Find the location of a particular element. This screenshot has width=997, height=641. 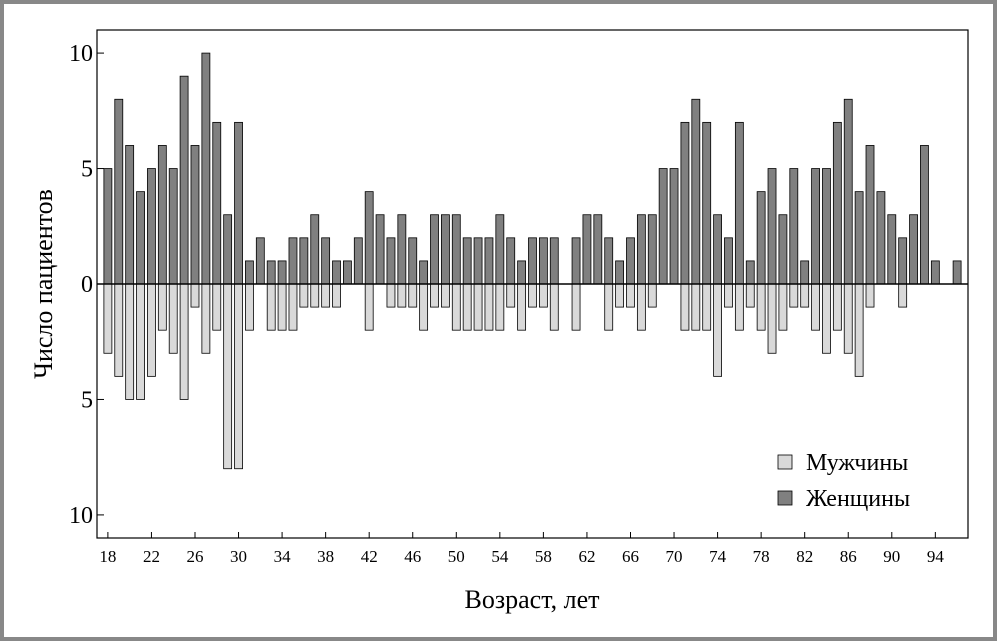

x-tick-label: 90 is located at coordinates (891, 556).